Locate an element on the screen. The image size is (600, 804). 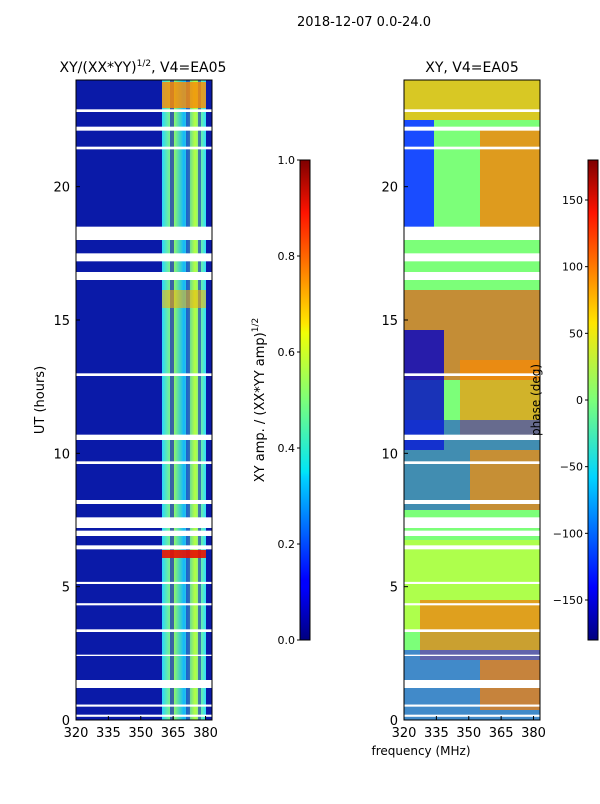
phase-colorbar: −150 −100 −50 0 50 100 150 phase (deg) is located at coordinates (564, 400).